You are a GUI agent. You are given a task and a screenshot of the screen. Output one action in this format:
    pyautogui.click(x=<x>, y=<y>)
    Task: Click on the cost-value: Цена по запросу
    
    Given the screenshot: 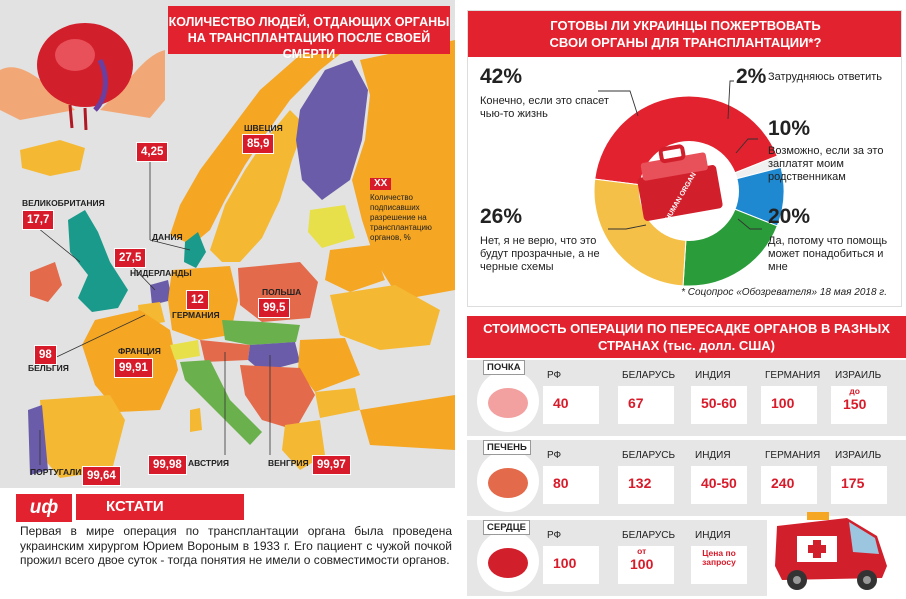 What is the action you would take?
    pyautogui.click(x=719, y=557)
    